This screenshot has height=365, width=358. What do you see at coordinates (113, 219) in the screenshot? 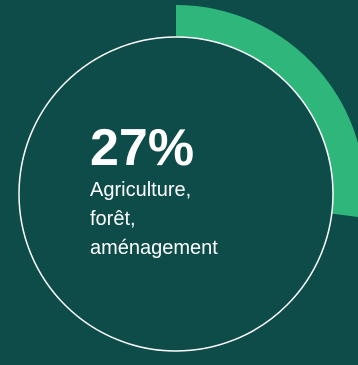
I see `category-caption-line: forêt,` at bounding box center [113, 219].